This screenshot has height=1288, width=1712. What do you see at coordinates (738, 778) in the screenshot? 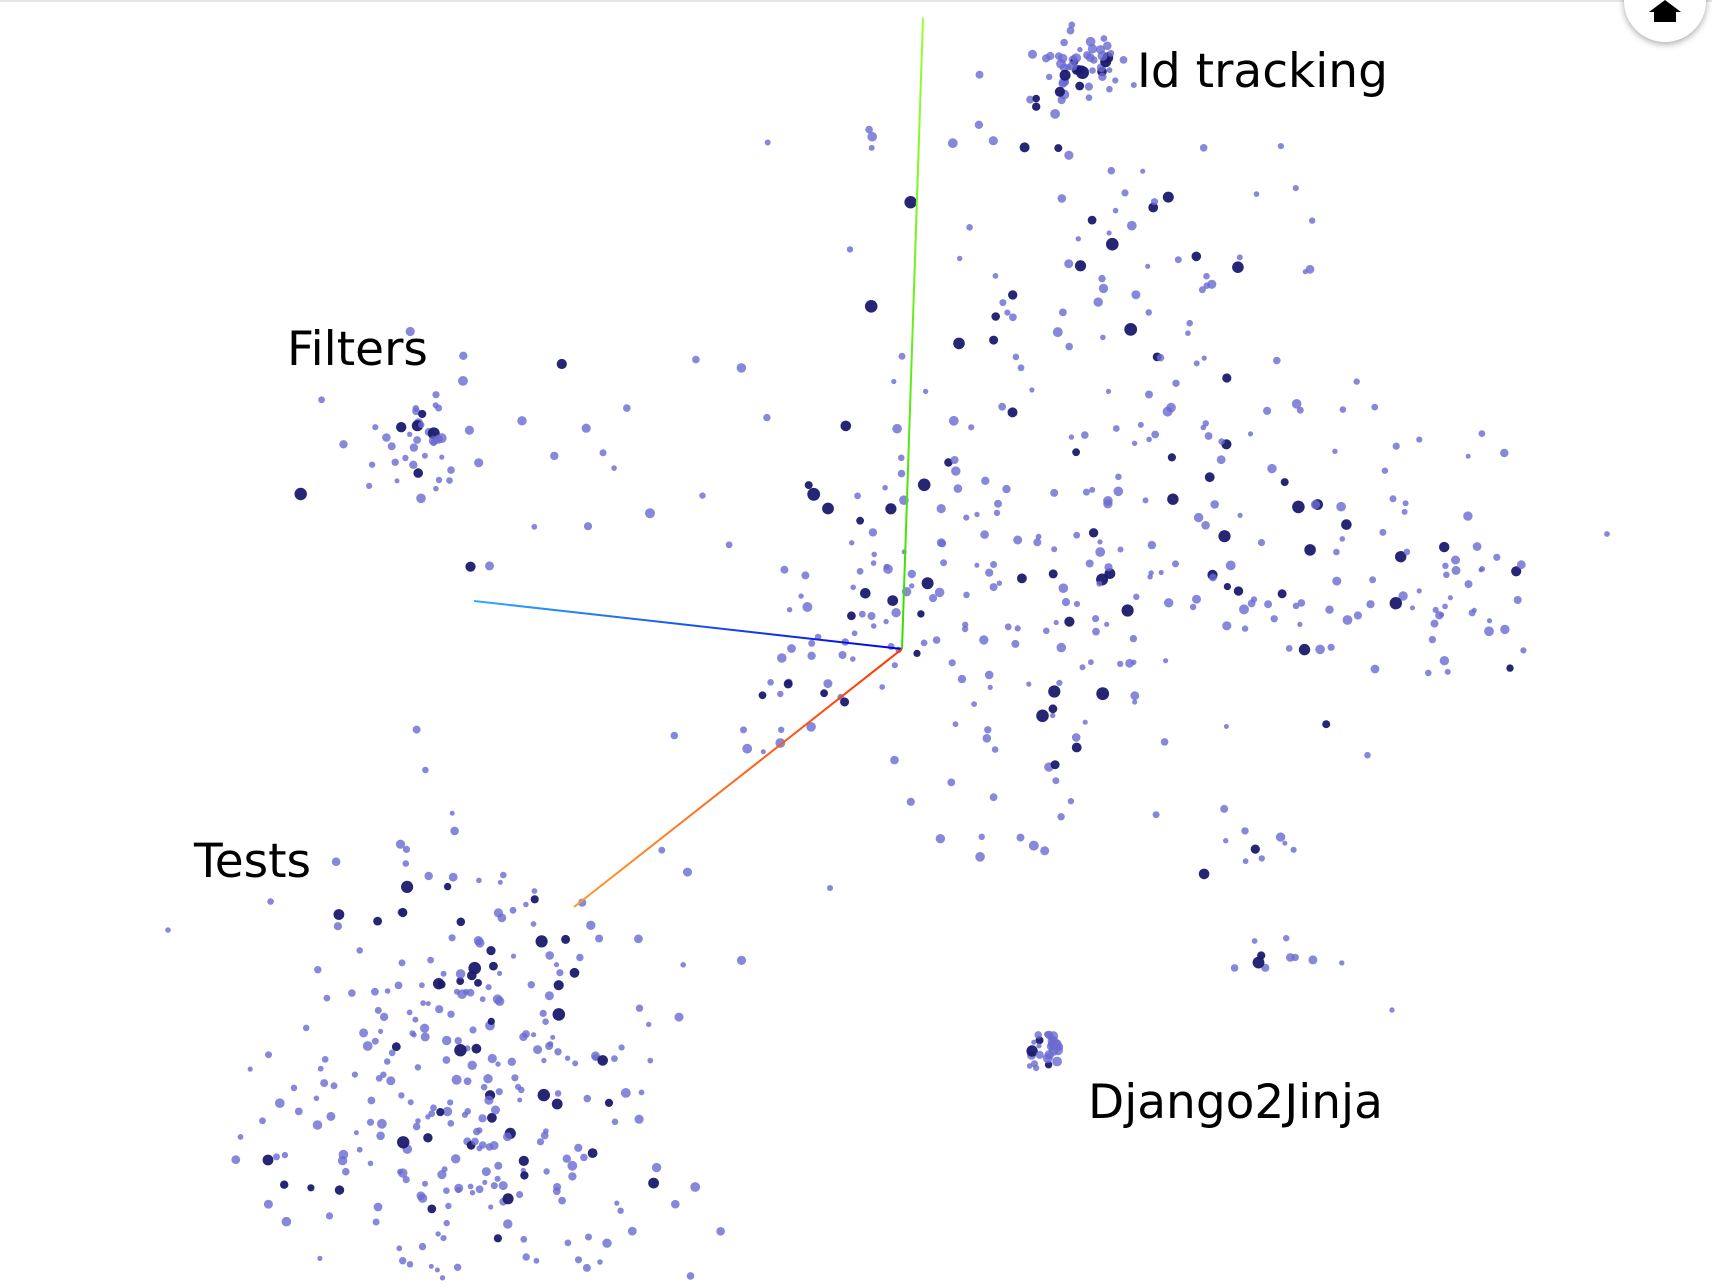
I see `x-axis-line` at bounding box center [738, 778].